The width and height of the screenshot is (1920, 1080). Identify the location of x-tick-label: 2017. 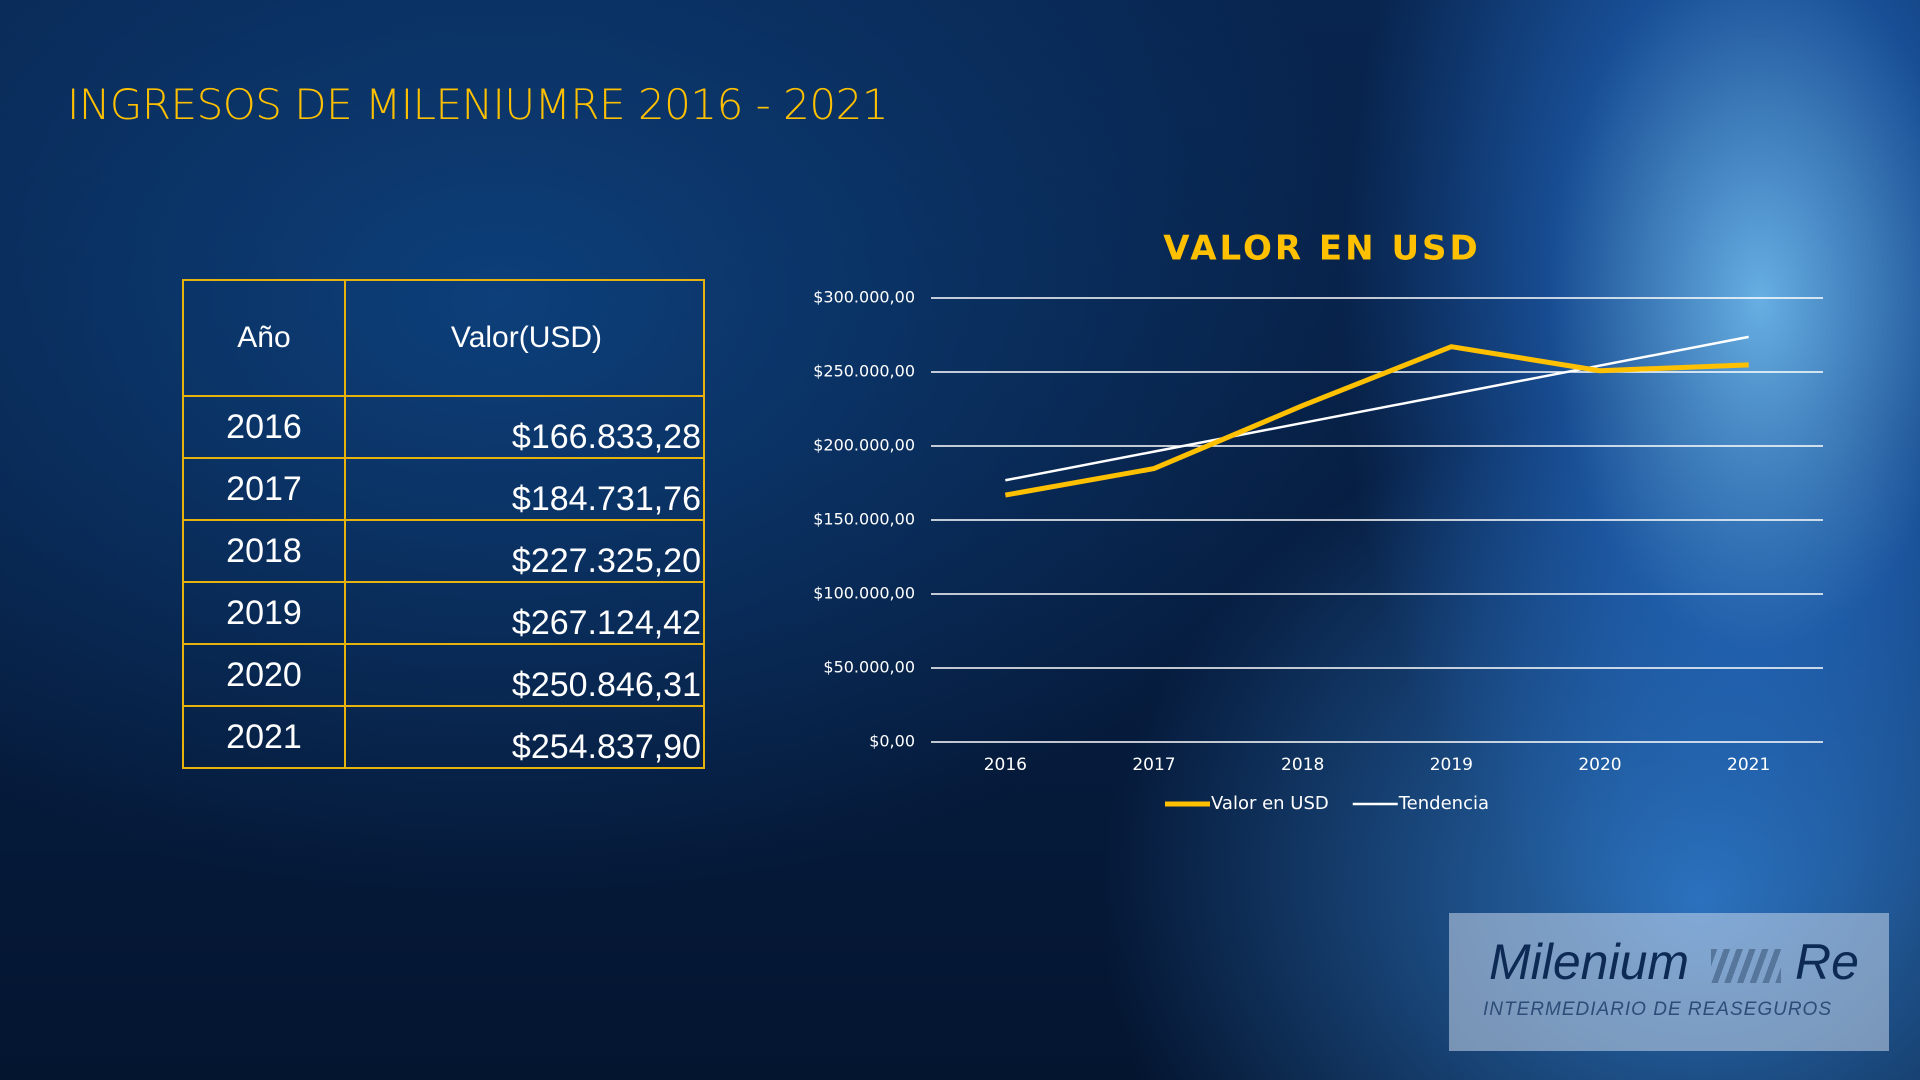
(1153, 765).